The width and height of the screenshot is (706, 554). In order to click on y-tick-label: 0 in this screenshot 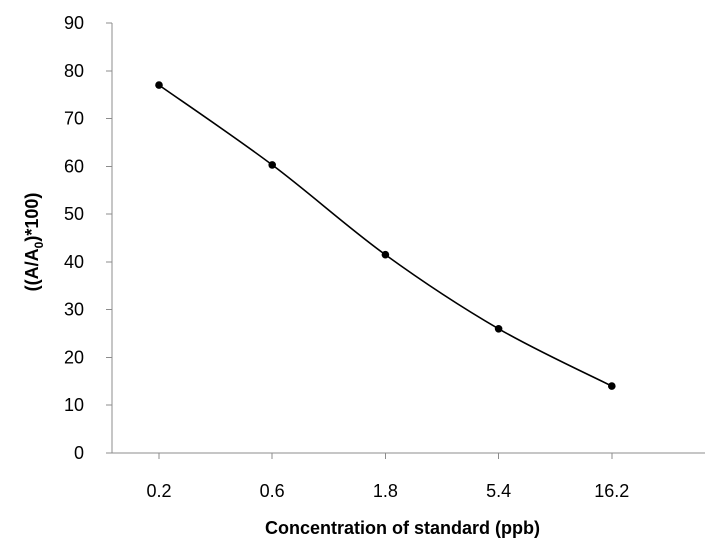, I will do `click(79, 453)`.